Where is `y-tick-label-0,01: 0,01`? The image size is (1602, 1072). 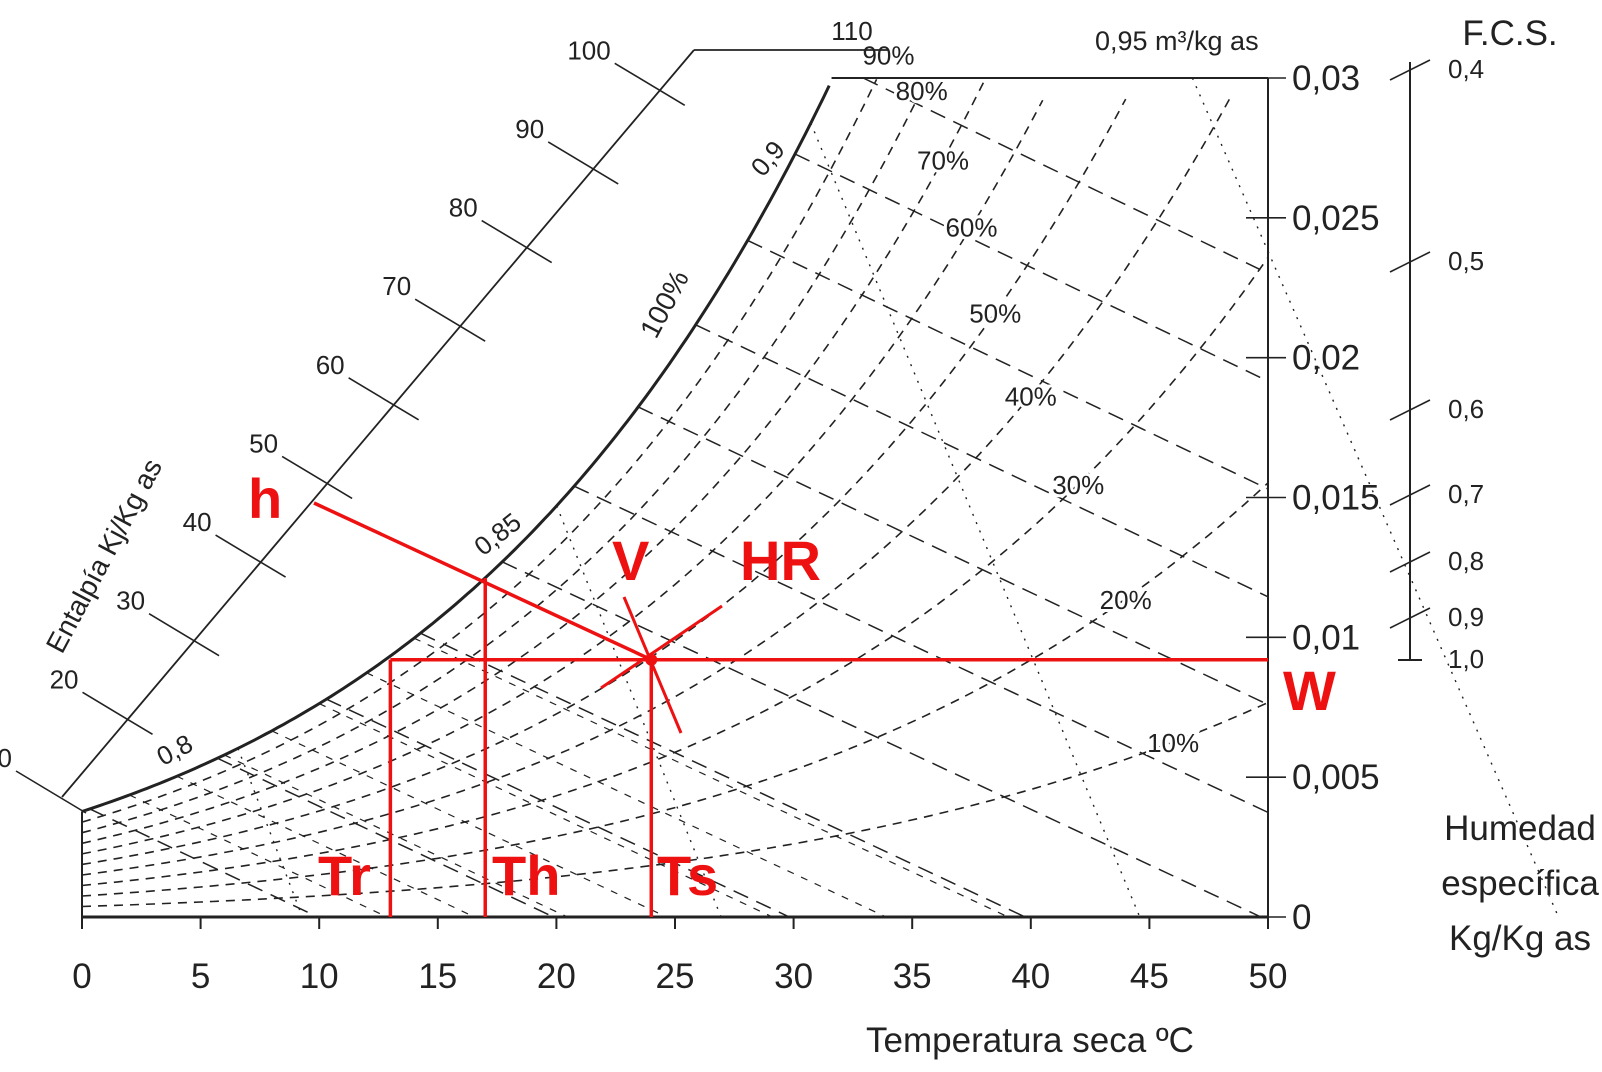
y-tick-label-0,01: 0,01 is located at coordinates (1326, 637).